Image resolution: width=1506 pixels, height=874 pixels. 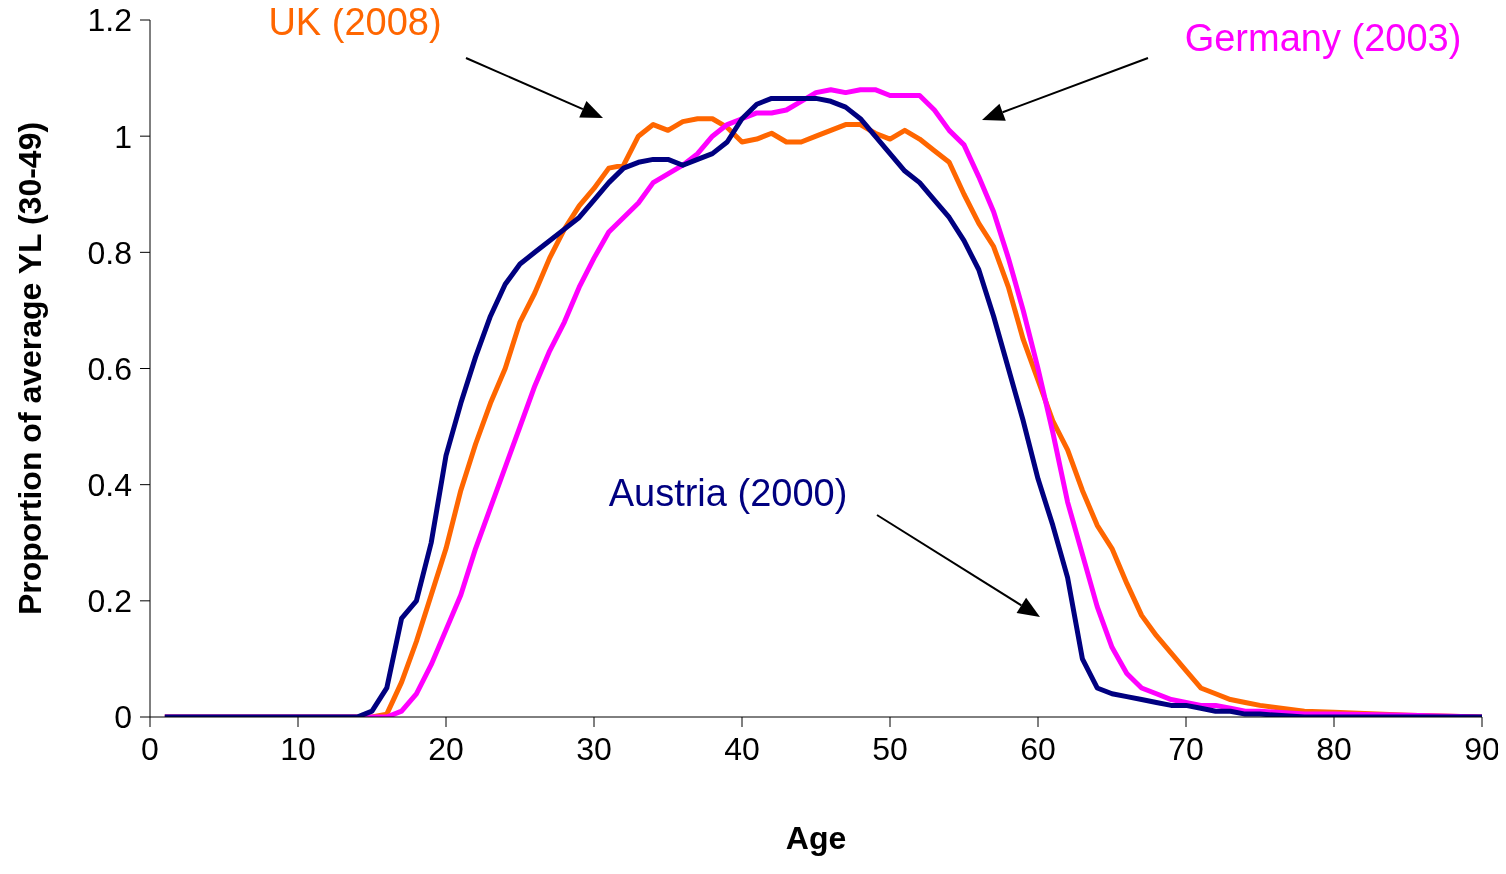 I want to click on x-axis-title: Age, so click(x=816, y=838).